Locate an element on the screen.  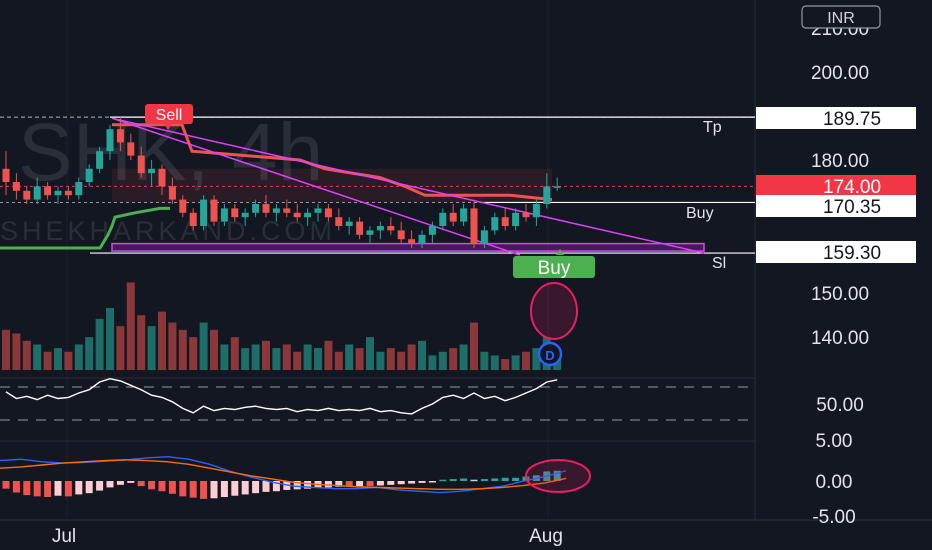
sell-signal: Sell is located at coordinates (169, 117).